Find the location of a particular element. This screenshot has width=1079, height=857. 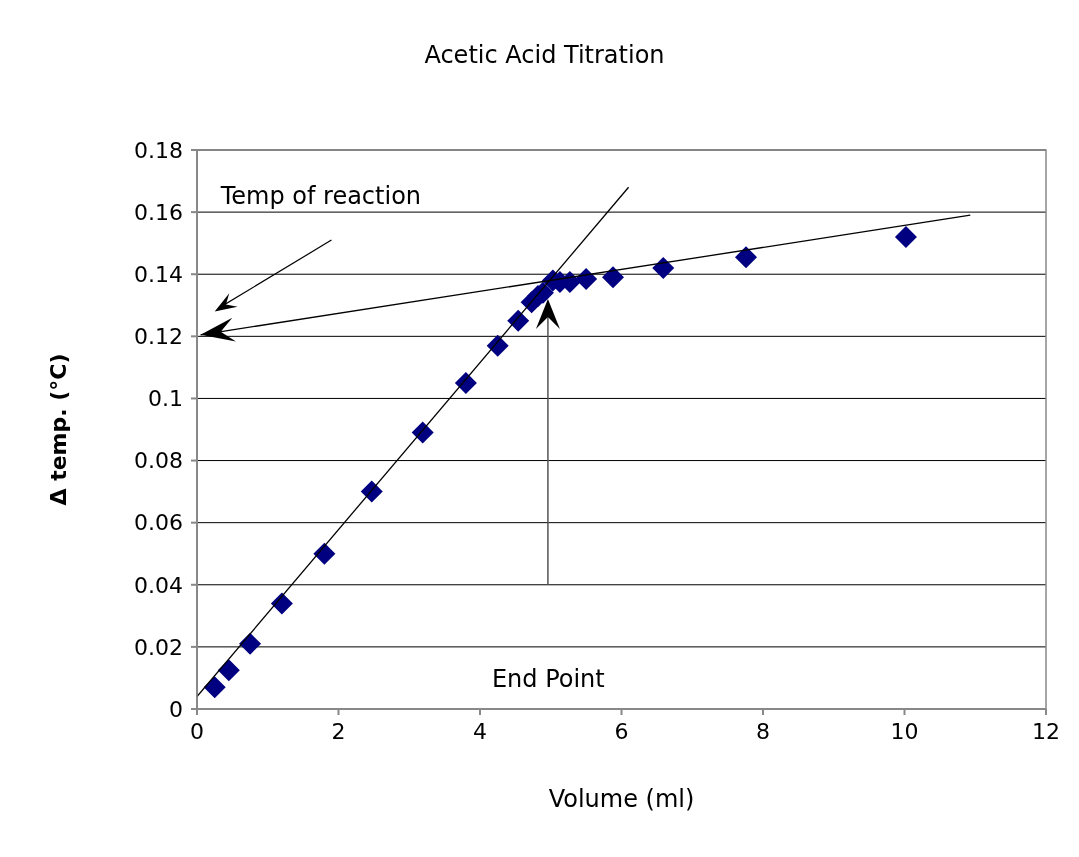

annotation: End Point is located at coordinates (548, 679).